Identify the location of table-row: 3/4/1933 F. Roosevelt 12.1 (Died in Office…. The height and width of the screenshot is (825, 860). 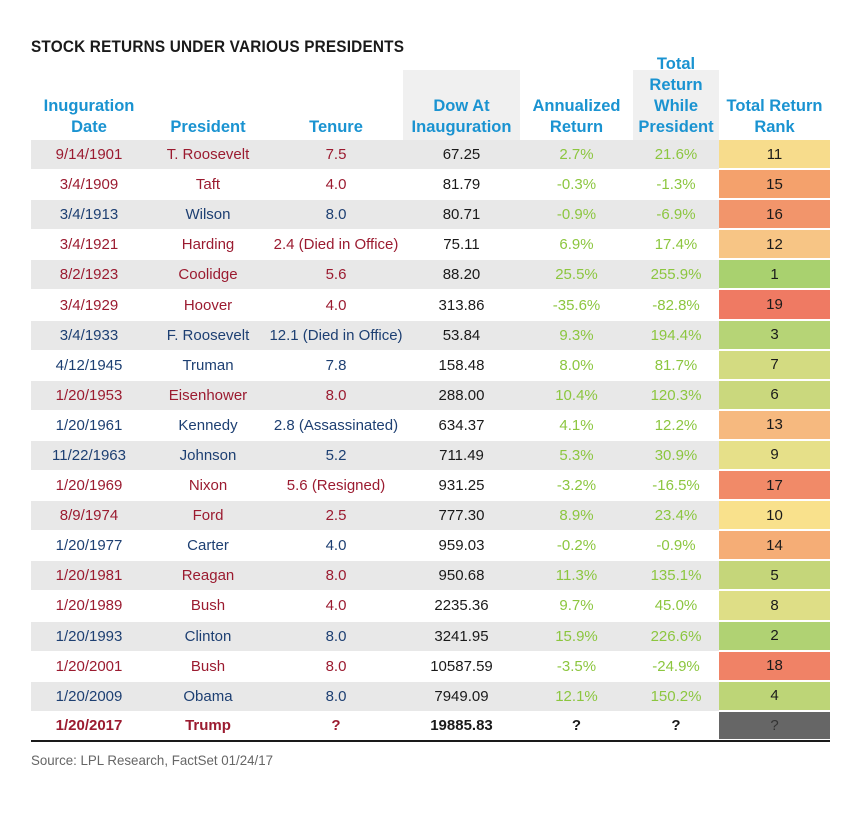
(430, 335).